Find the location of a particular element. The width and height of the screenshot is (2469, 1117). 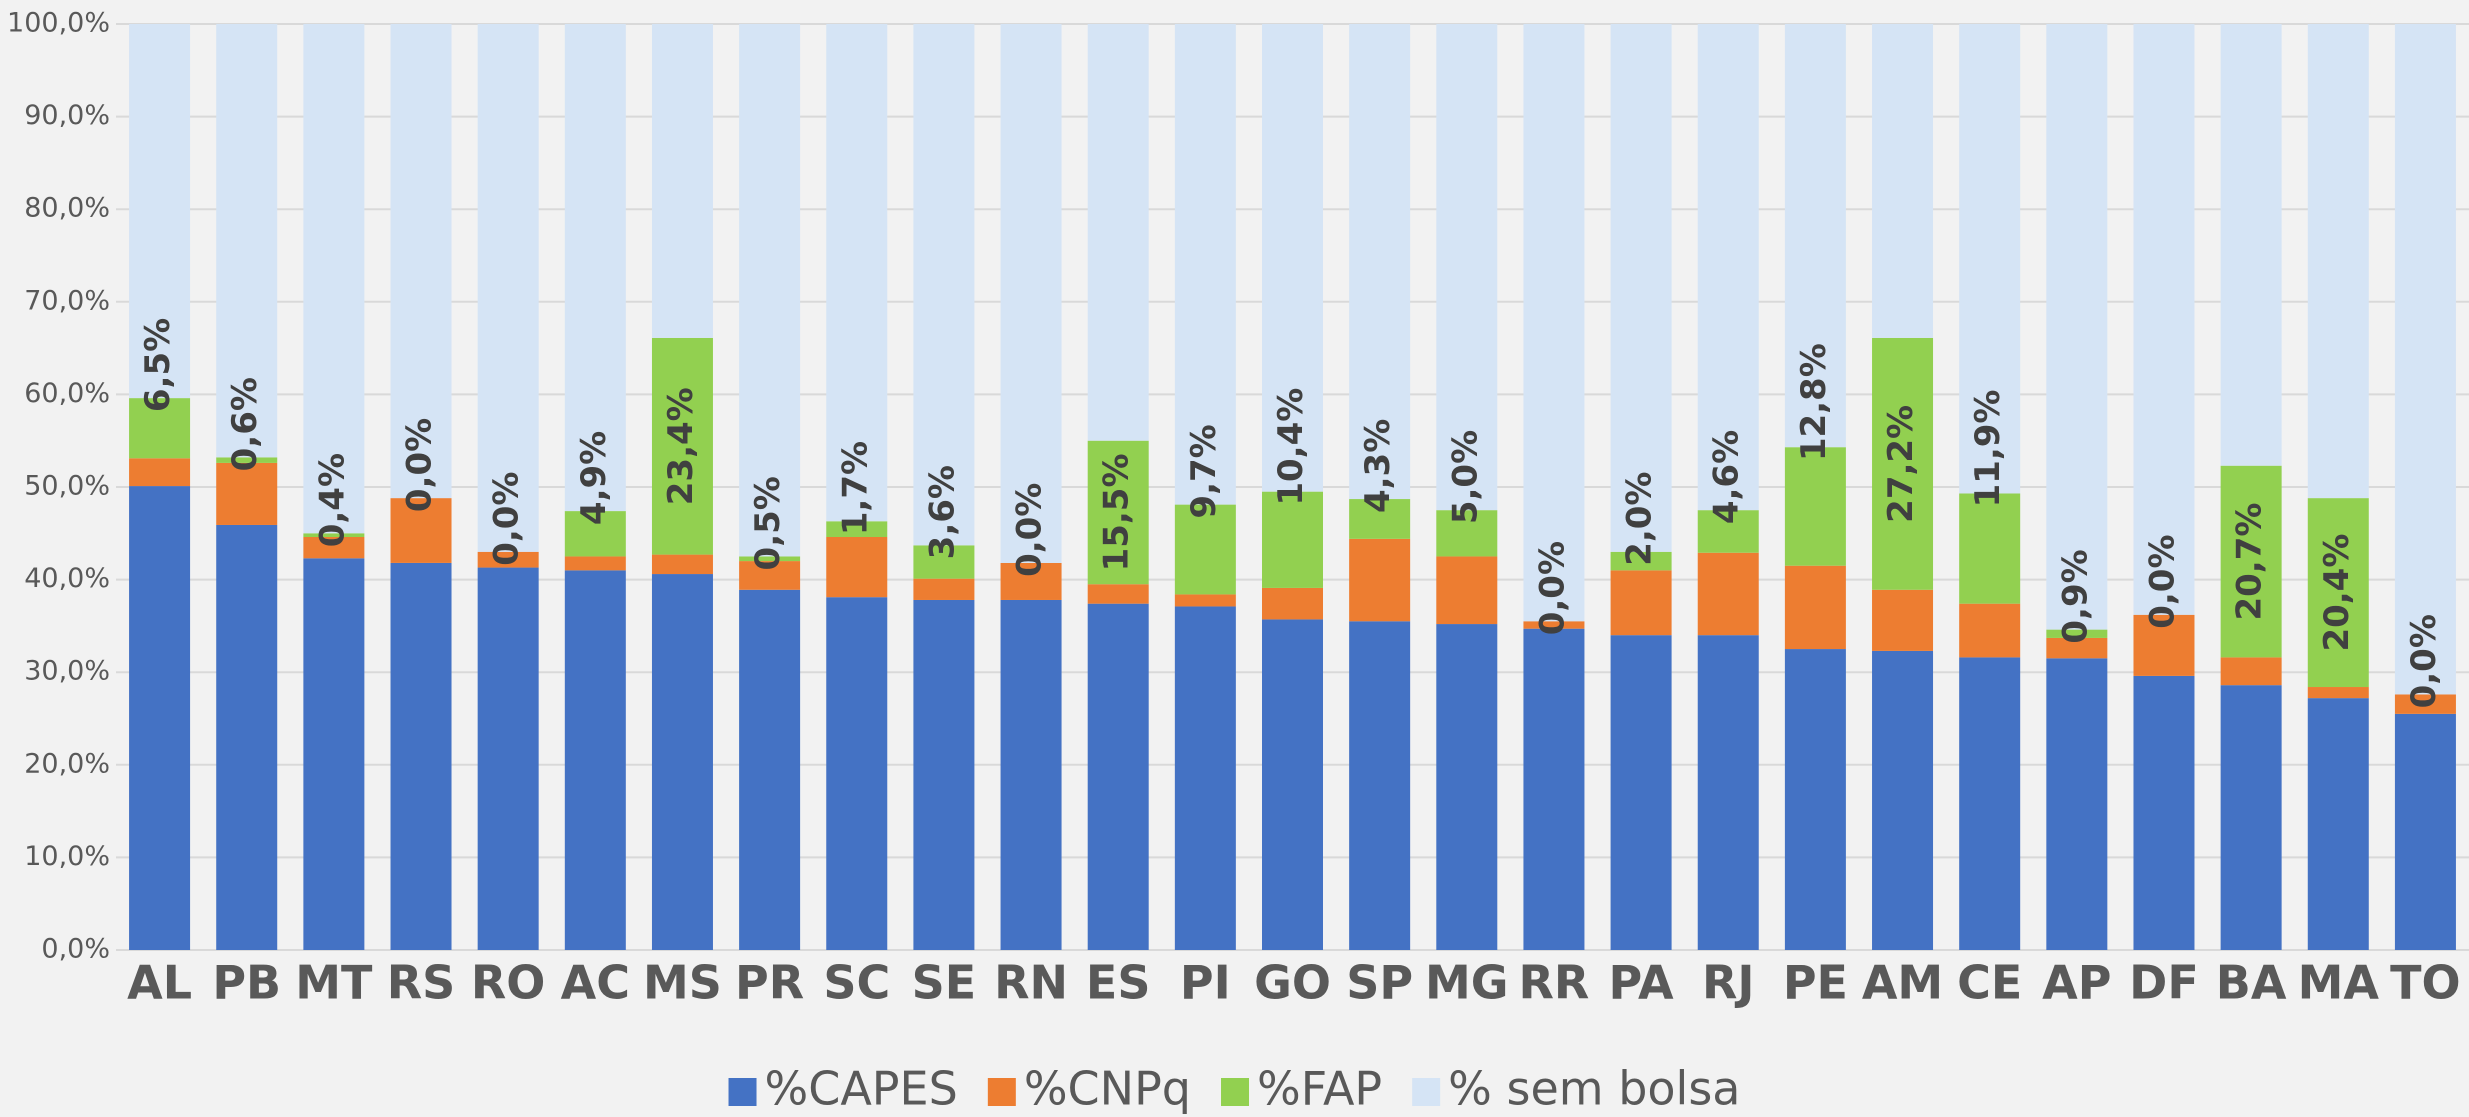

data-label: 27,2% is located at coordinates (1901, 464).